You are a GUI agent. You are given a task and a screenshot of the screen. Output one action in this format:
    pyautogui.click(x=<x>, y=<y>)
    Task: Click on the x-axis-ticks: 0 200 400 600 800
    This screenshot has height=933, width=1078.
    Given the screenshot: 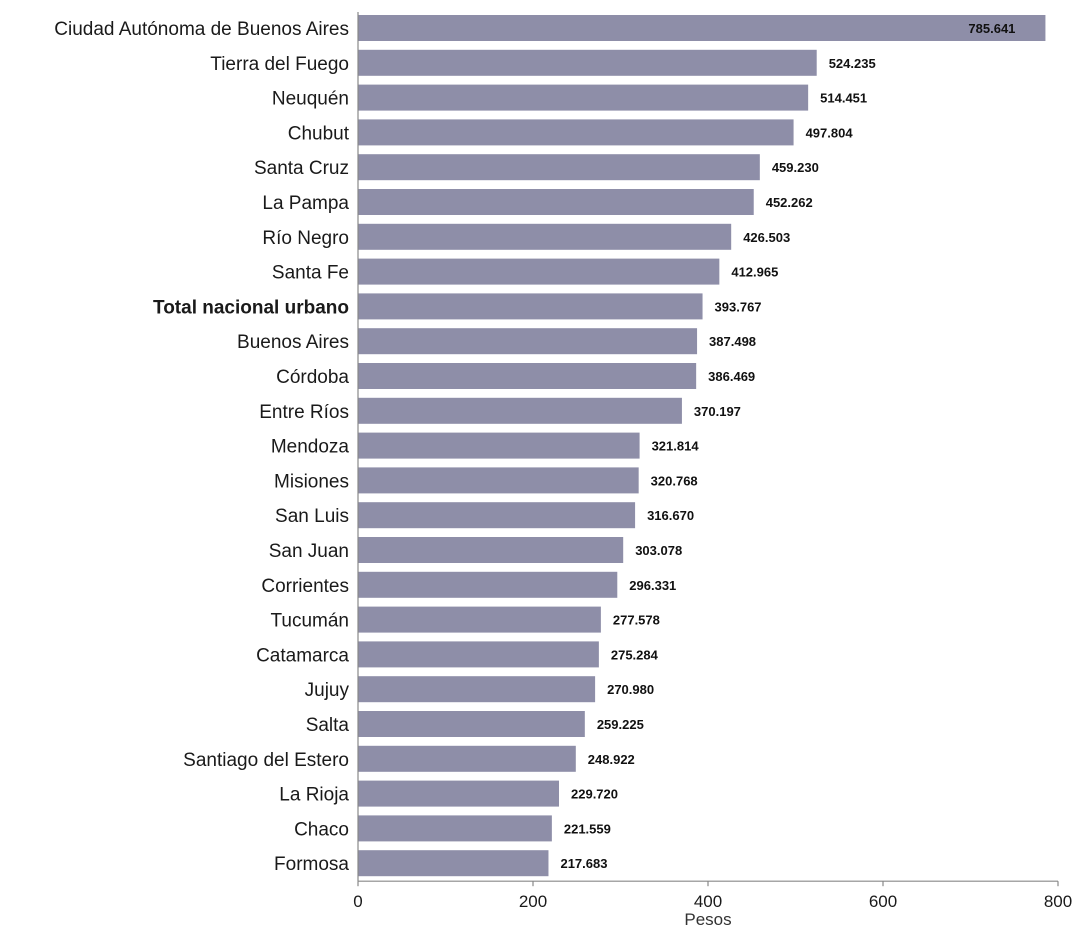 What is the action you would take?
    pyautogui.click(x=712, y=896)
    